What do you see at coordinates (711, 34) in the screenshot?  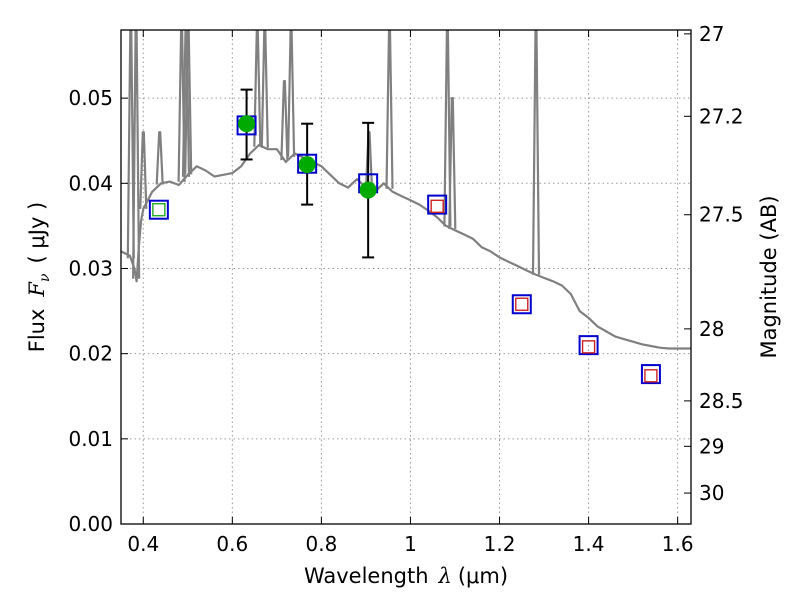 I see `y2-tick-label: 27` at bounding box center [711, 34].